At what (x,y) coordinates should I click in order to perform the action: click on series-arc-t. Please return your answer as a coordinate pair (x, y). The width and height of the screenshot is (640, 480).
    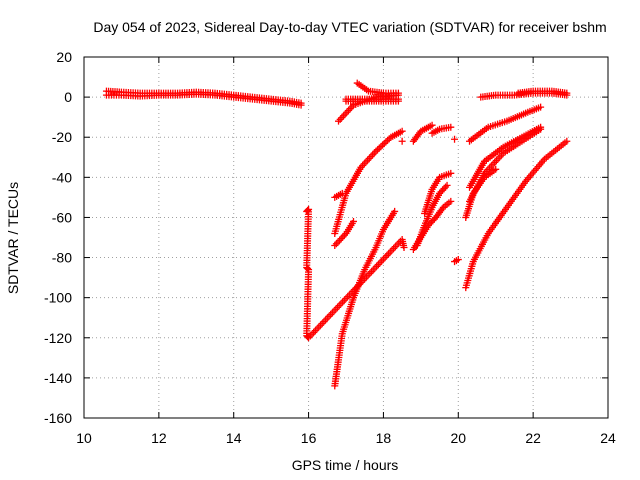
    Looking at the image, I should click on (505, 124).